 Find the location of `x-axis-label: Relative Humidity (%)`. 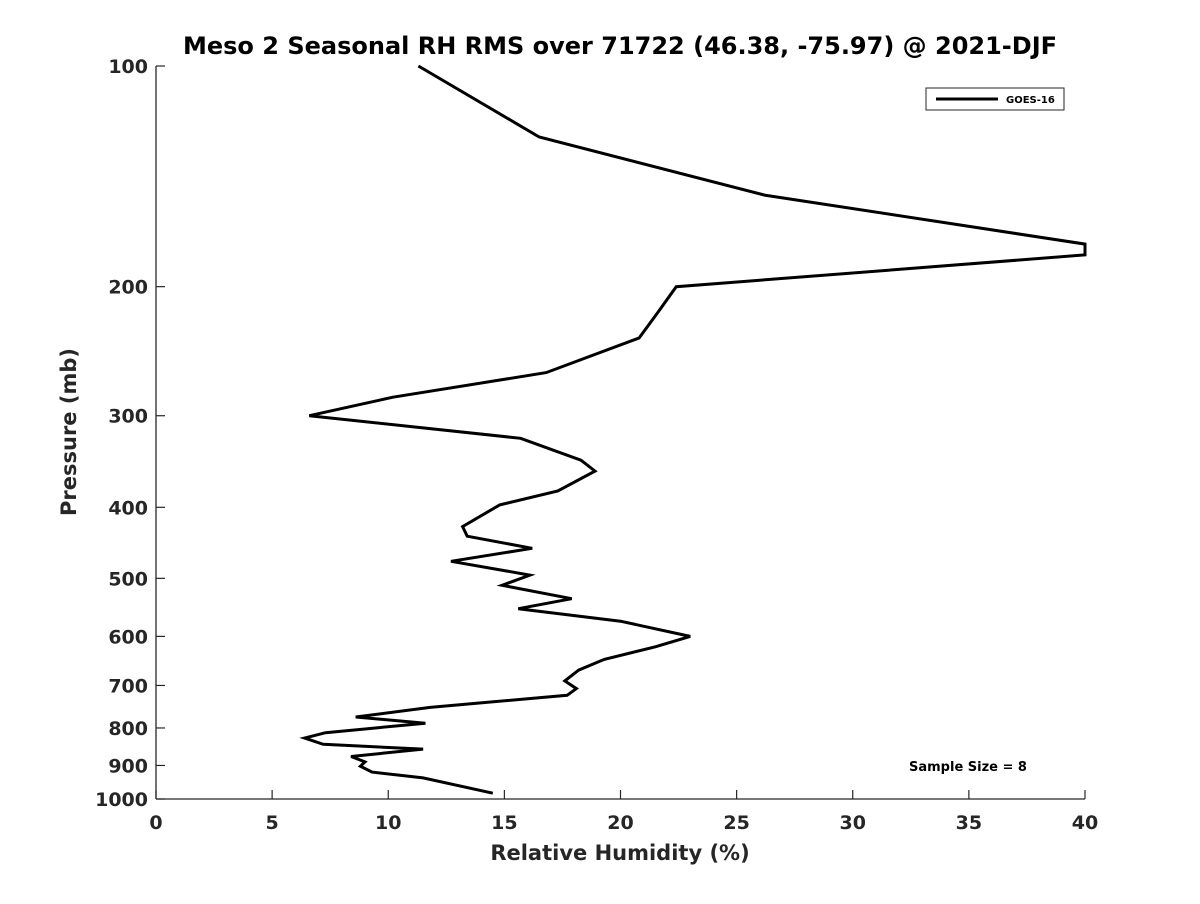

x-axis-label: Relative Humidity (%) is located at coordinates (619, 853).